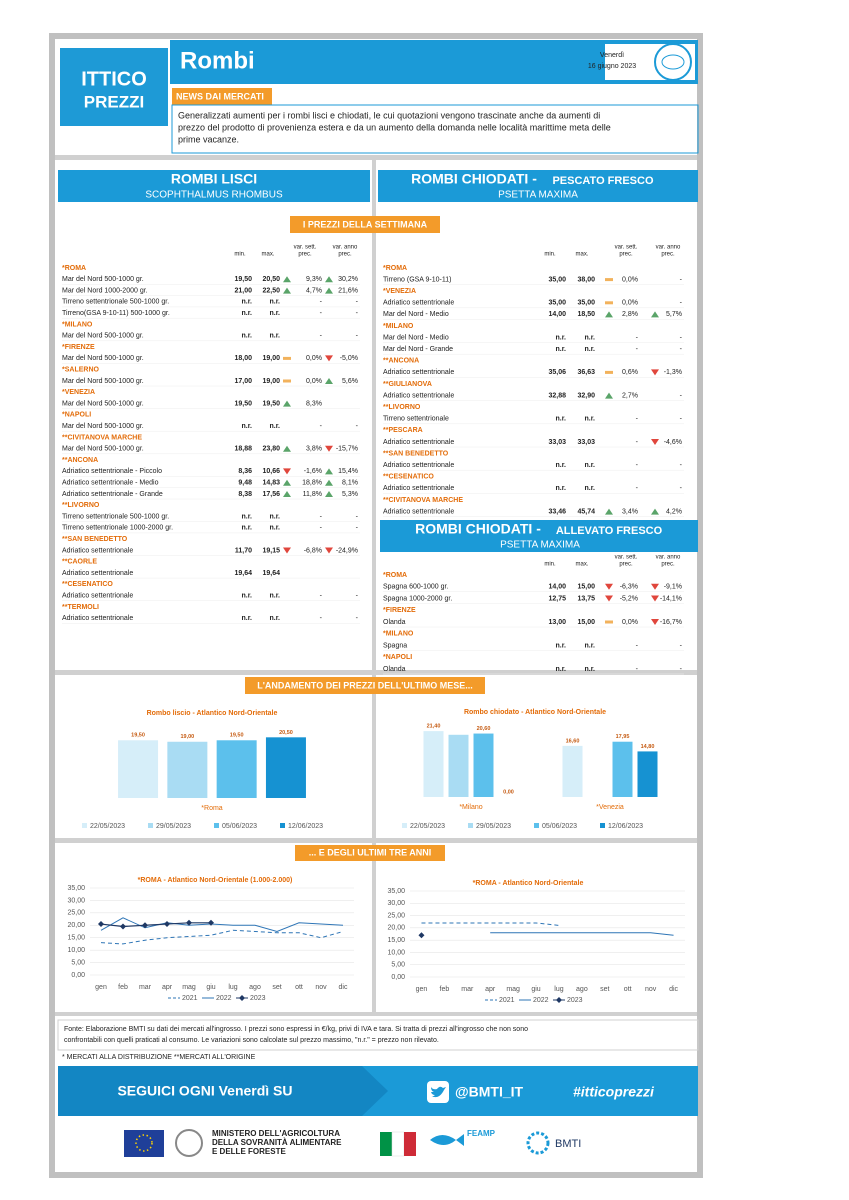 The width and height of the screenshot is (849, 1200). I want to click on eu-stars, so click(144, 1143).